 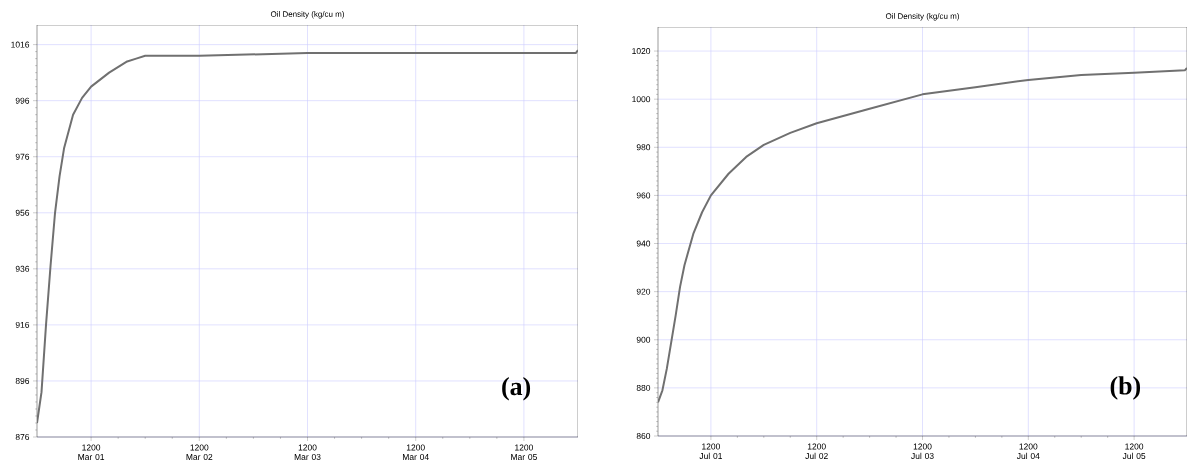 What do you see at coordinates (22, 268) in the screenshot?
I see `y-tick-label: 936` at bounding box center [22, 268].